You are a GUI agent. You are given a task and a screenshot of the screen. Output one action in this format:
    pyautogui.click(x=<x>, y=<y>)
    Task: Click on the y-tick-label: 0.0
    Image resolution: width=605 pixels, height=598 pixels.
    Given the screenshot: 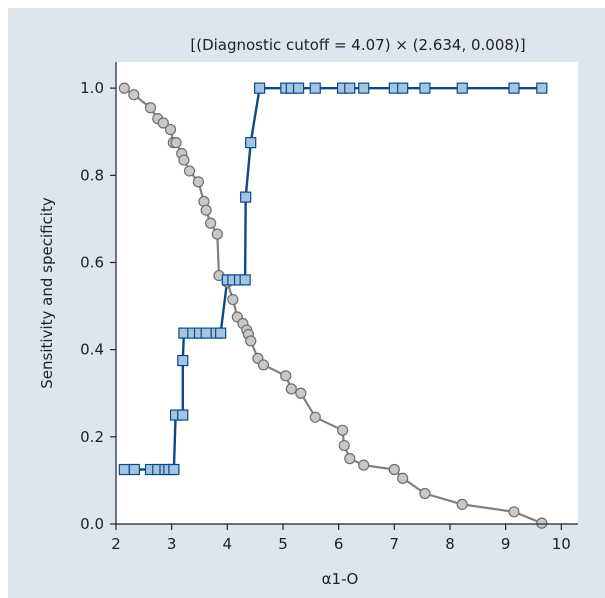 What is the action you would take?
    pyautogui.click(x=92, y=524)
    